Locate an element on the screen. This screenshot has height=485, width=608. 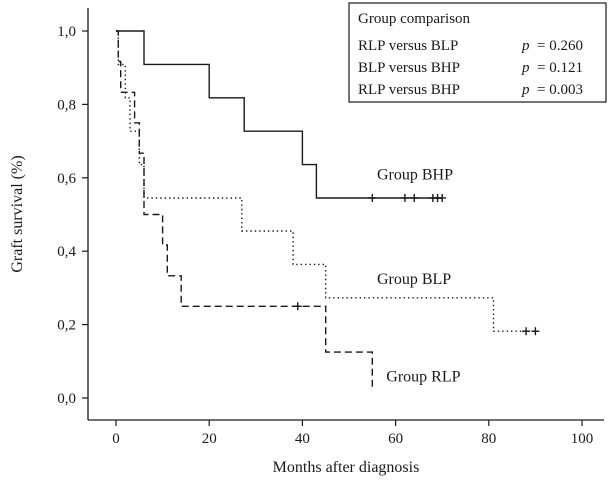
legend-p-value: = 0.121 is located at coordinates (560, 68).